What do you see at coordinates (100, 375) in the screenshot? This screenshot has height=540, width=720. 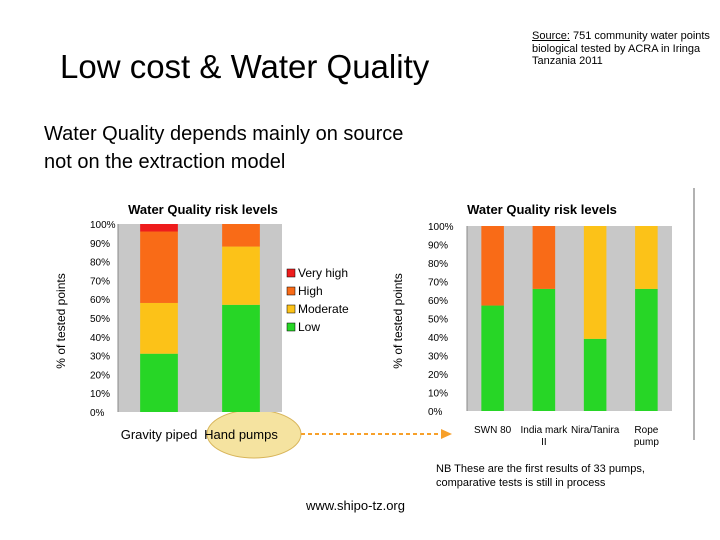 I see `chart-0-y-tick-label: 20%` at bounding box center [100, 375].